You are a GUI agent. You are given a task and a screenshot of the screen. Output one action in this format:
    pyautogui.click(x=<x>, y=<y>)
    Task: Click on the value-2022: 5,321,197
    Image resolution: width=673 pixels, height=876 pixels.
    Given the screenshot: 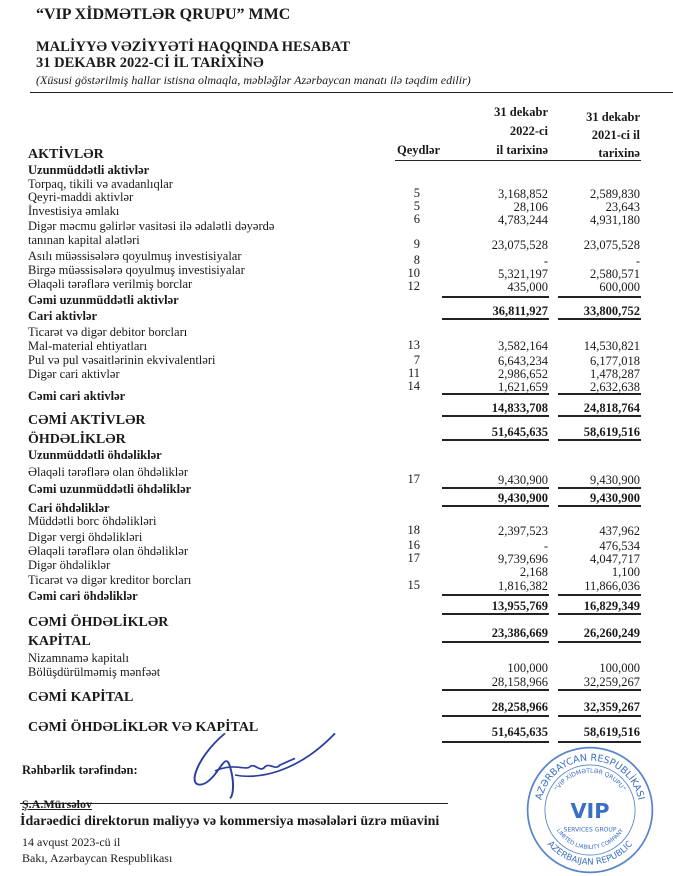 What is the action you would take?
    pyautogui.click(x=523, y=274)
    